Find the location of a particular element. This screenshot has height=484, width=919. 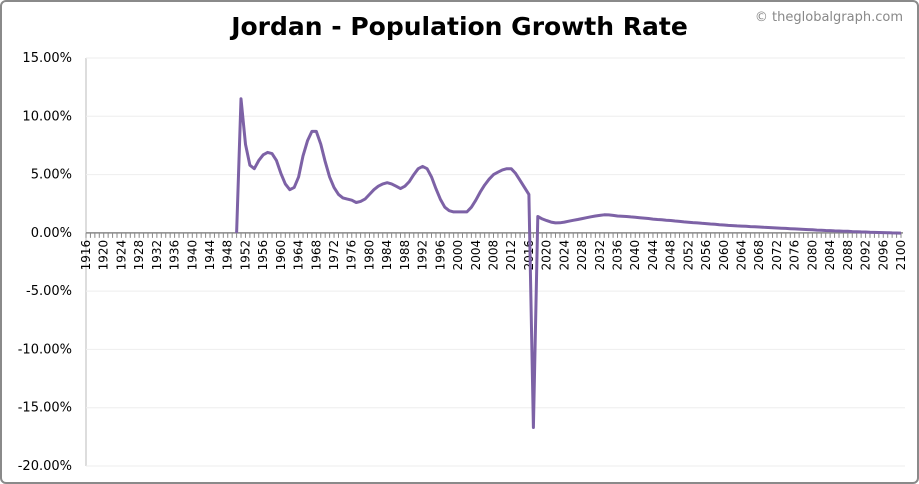

x-tick-label: 2036 is located at coordinates (618, 255).